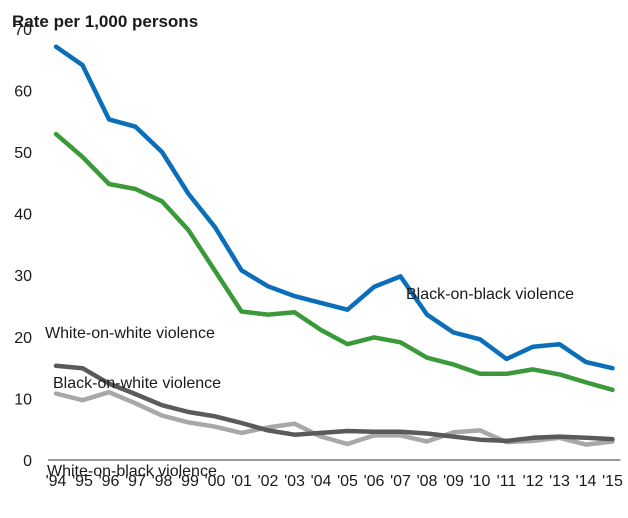  What do you see at coordinates (135, 481) in the screenshot?
I see `x-tick-label: '97` at bounding box center [135, 481].